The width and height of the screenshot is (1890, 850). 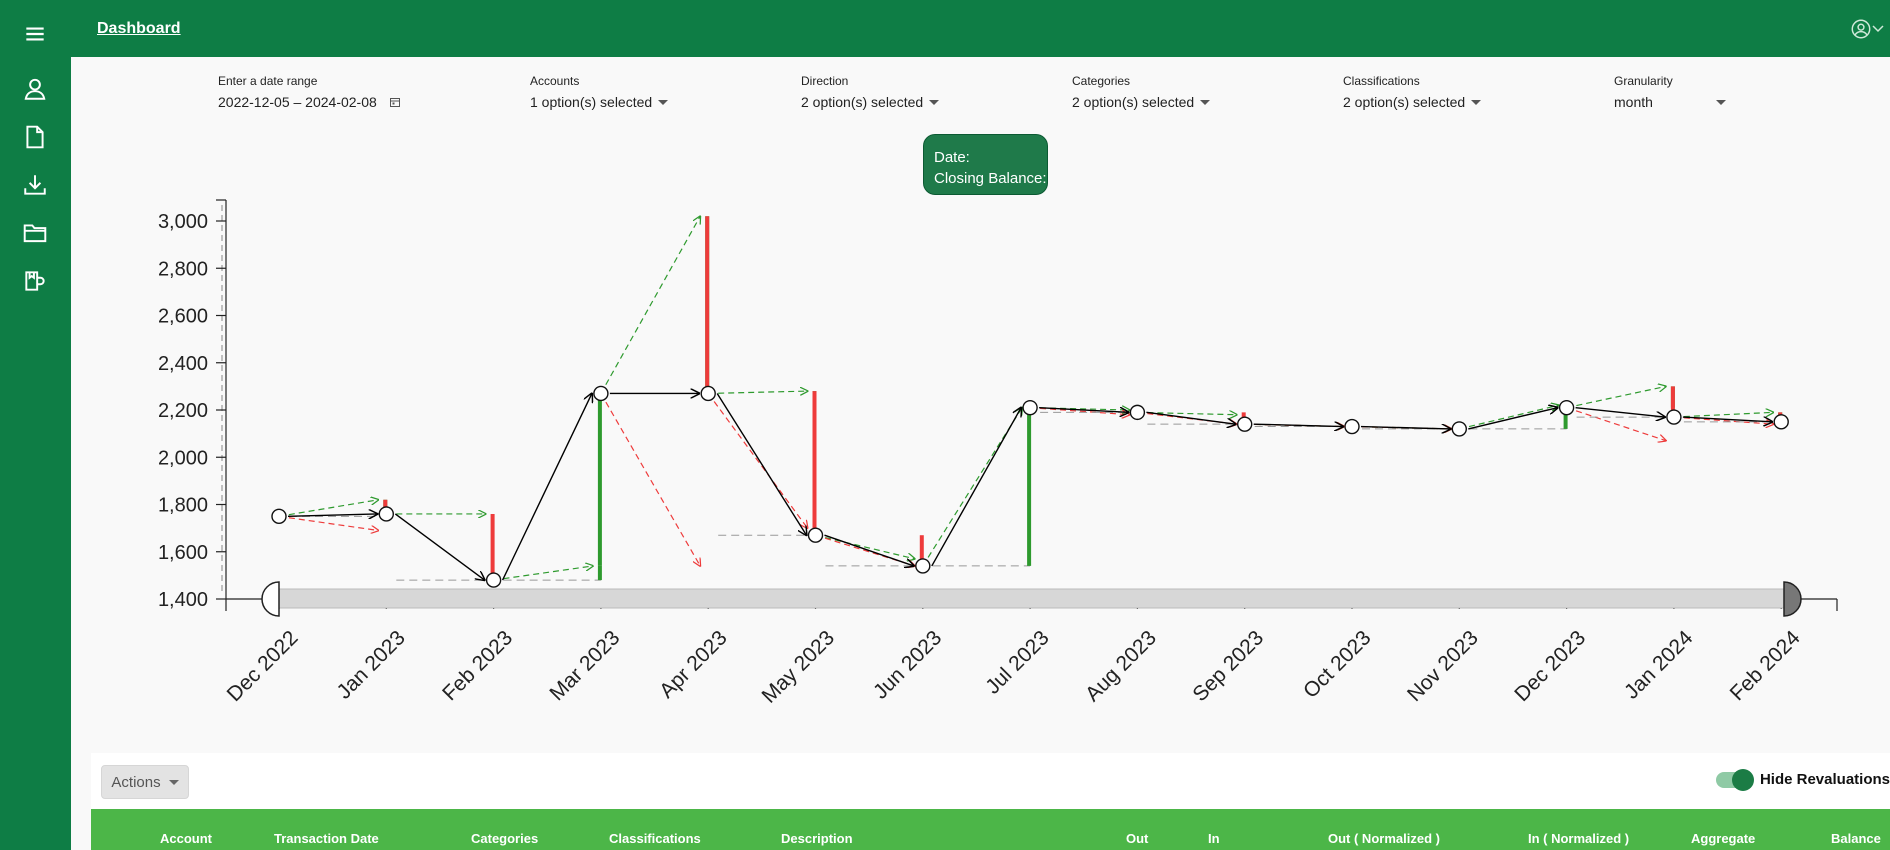 What do you see at coordinates (505, 838) in the screenshot?
I see `column-header-categories: Categories` at bounding box center [505, 838].